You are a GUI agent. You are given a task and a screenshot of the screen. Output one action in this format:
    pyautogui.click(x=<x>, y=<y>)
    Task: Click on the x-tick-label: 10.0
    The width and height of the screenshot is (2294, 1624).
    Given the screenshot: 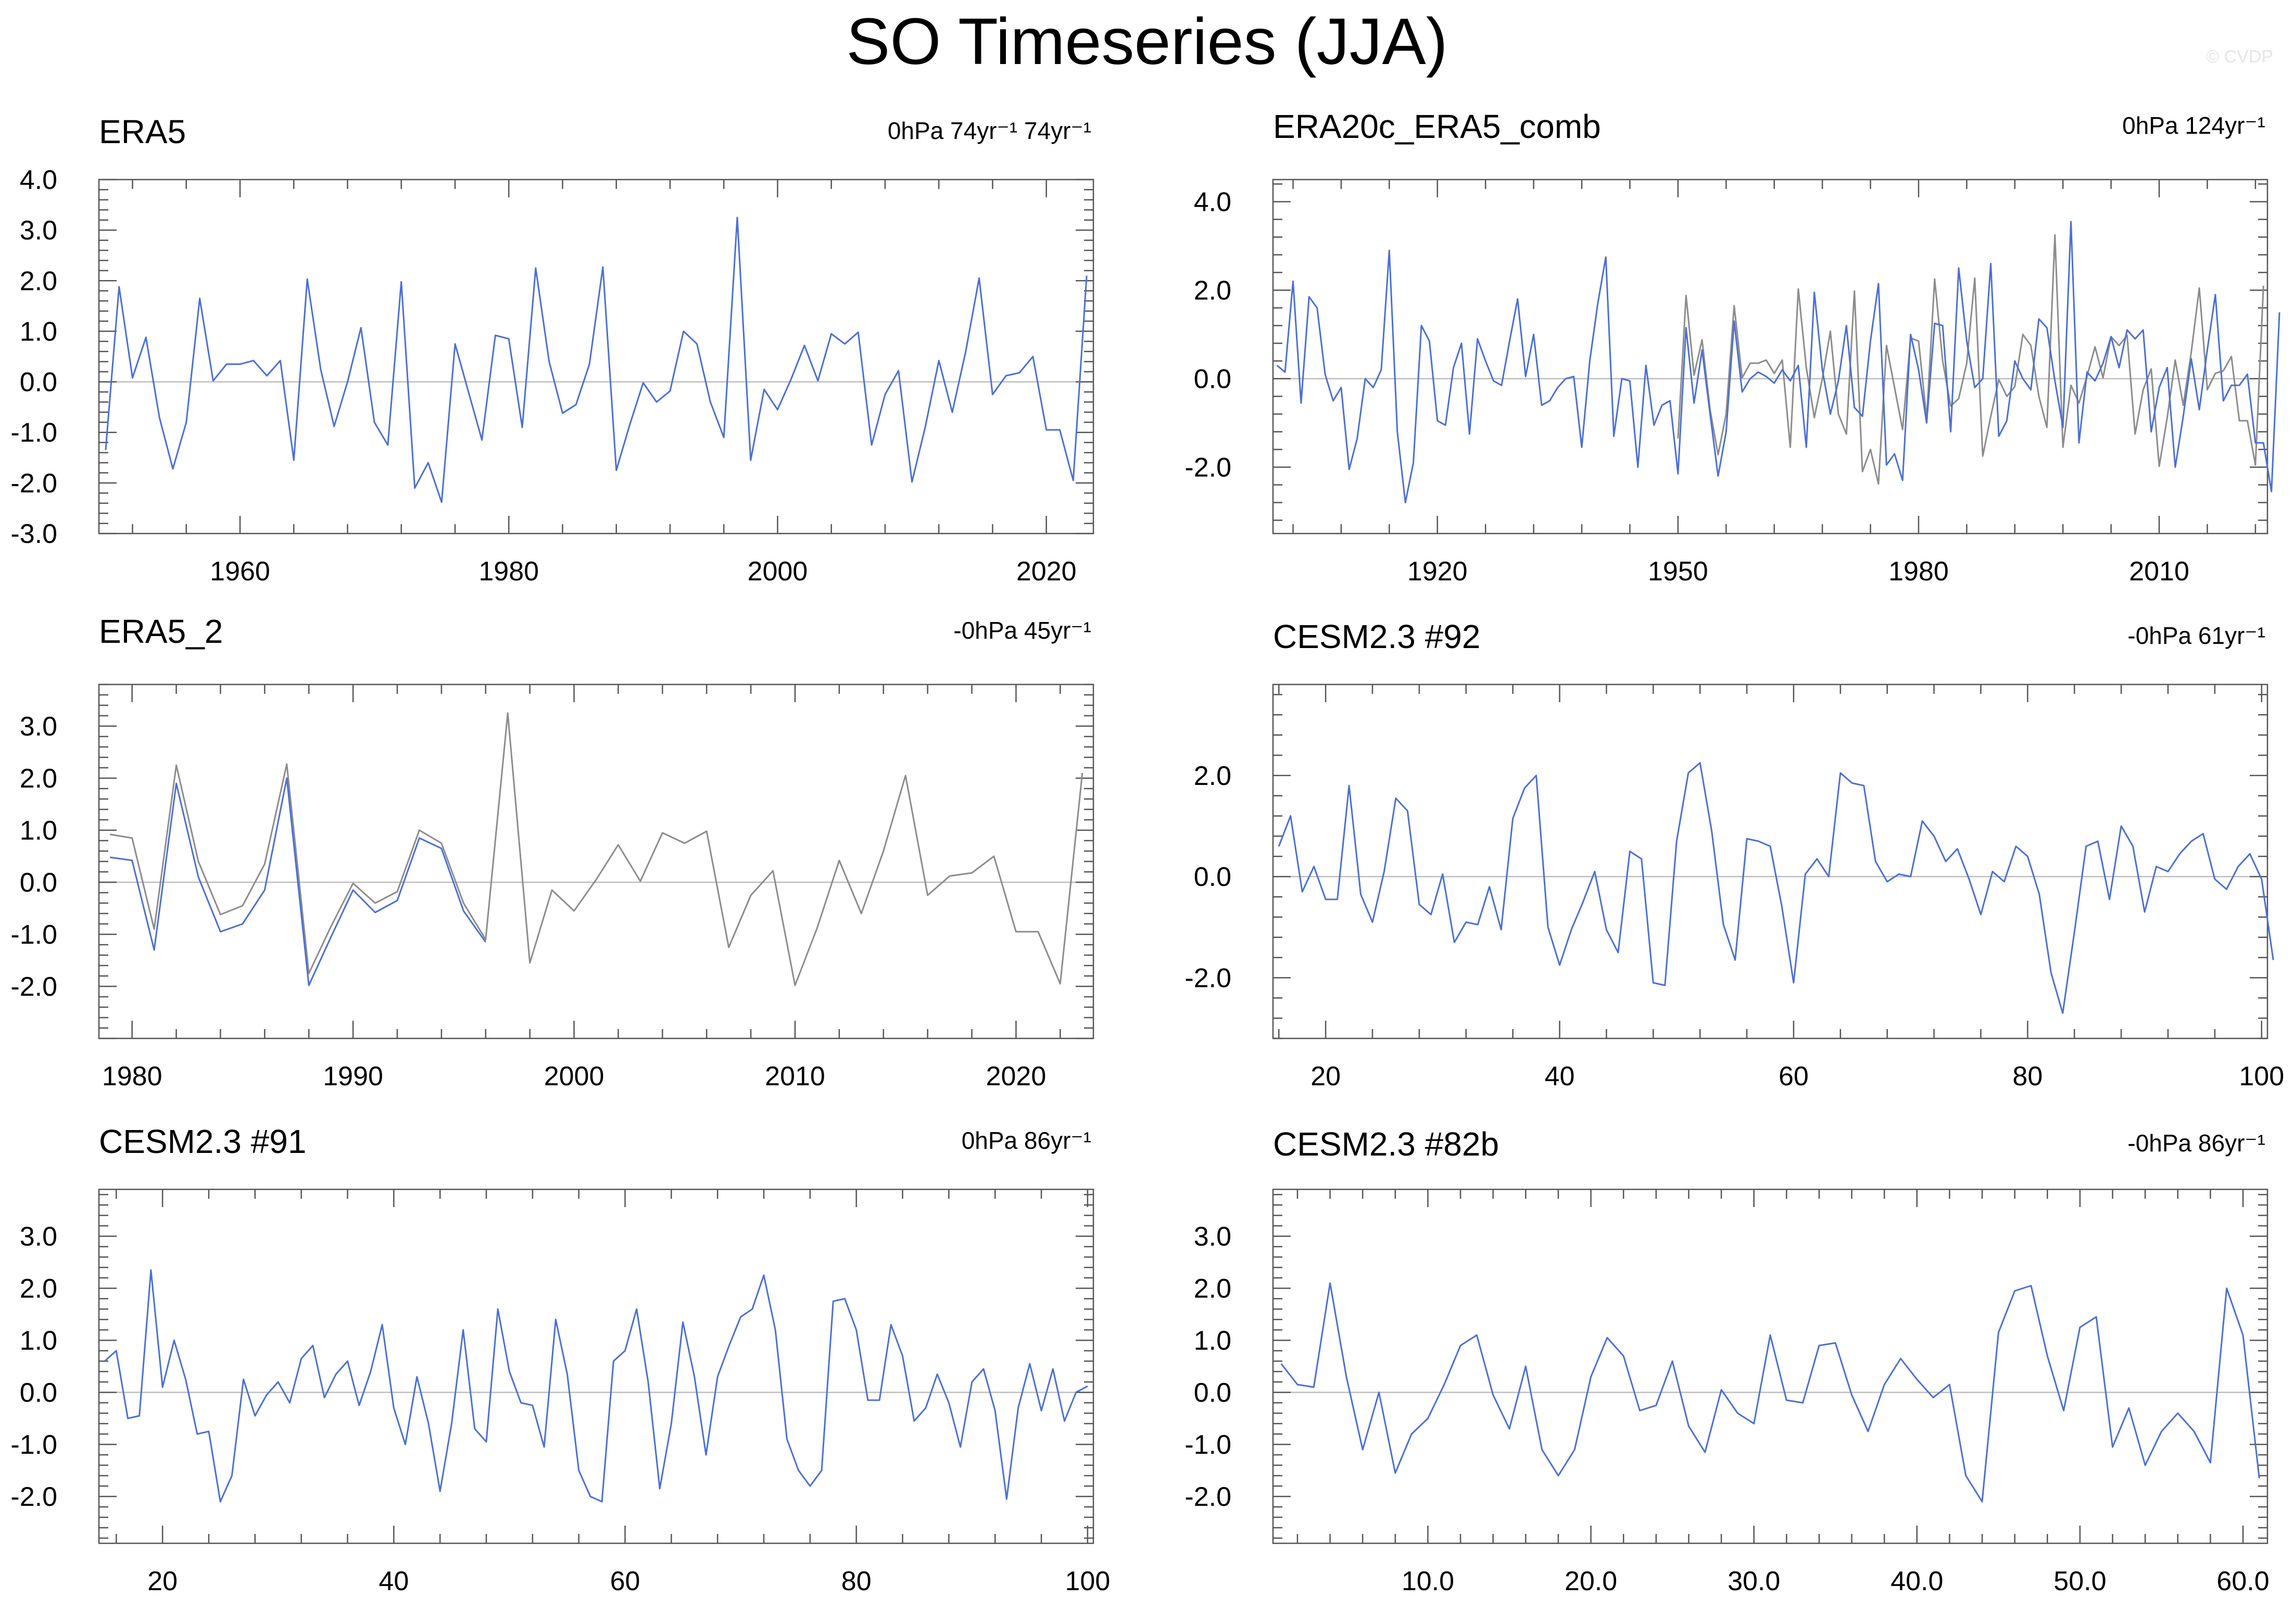 What is the action you would take?
    pyautogui.click(x=1428, y=1581)
    